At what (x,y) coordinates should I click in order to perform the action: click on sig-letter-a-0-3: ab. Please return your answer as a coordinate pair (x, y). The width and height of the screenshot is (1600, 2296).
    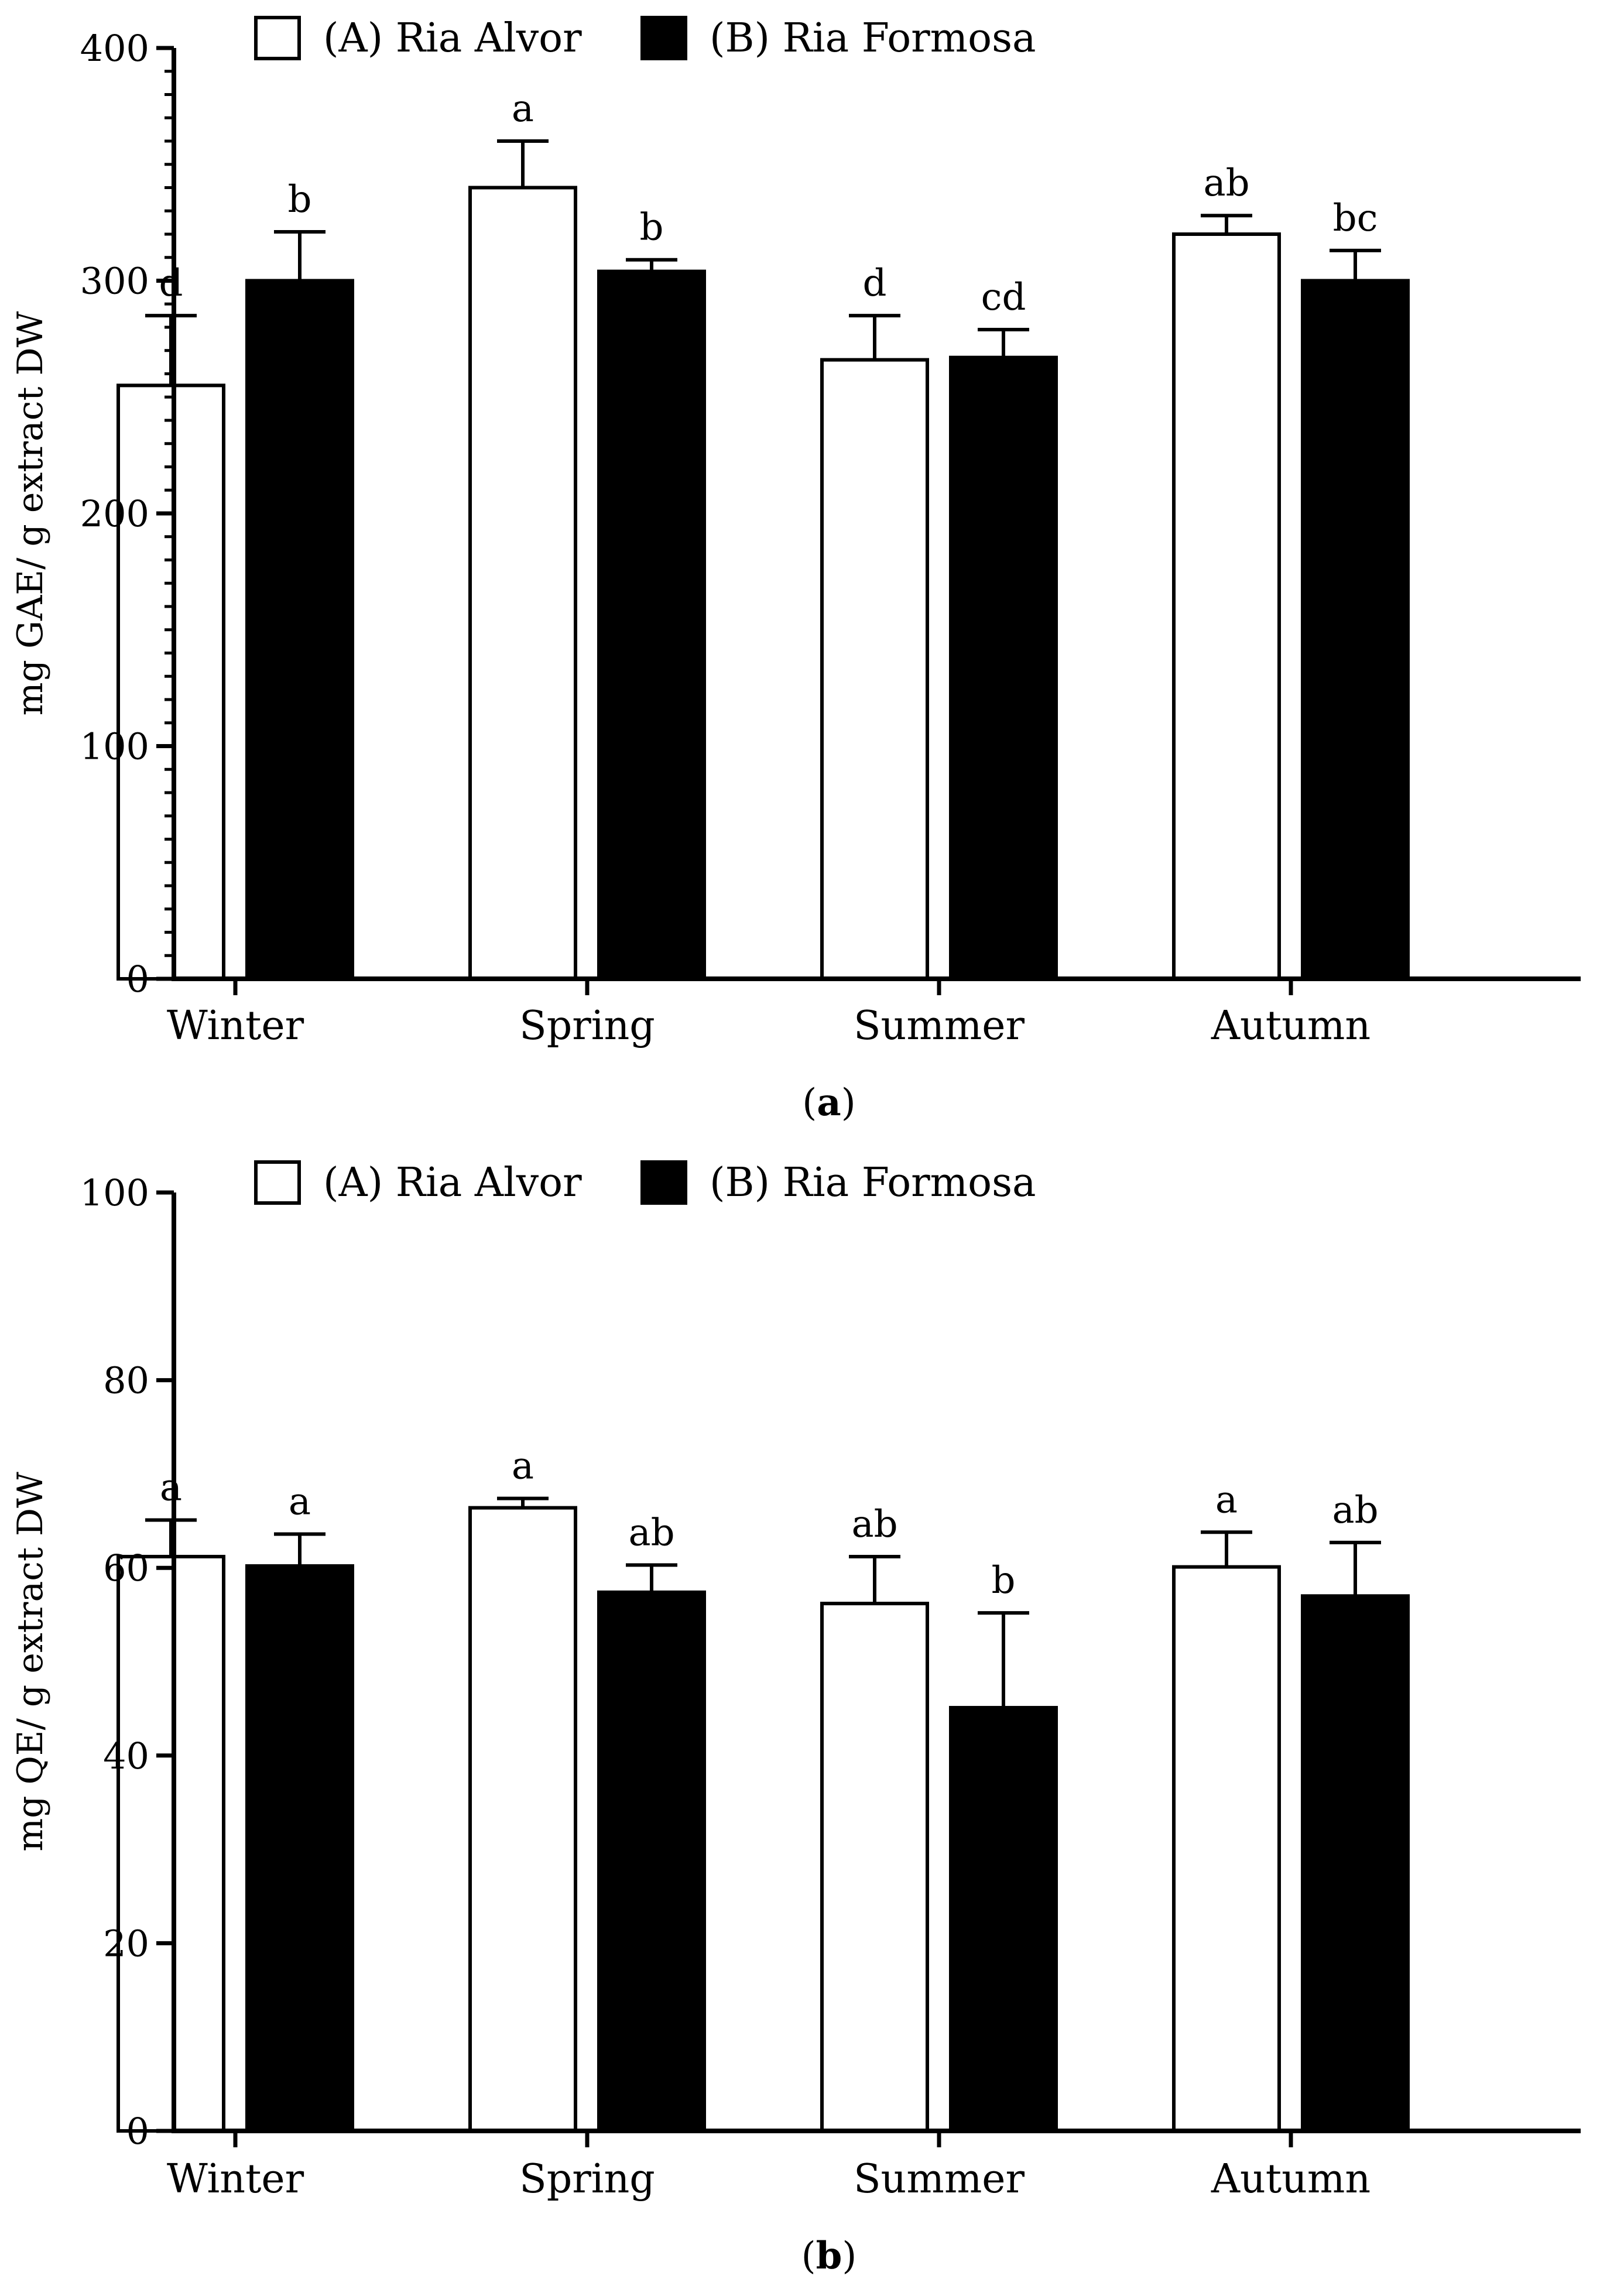
    Looking at the image, I should click on (1226, 183).